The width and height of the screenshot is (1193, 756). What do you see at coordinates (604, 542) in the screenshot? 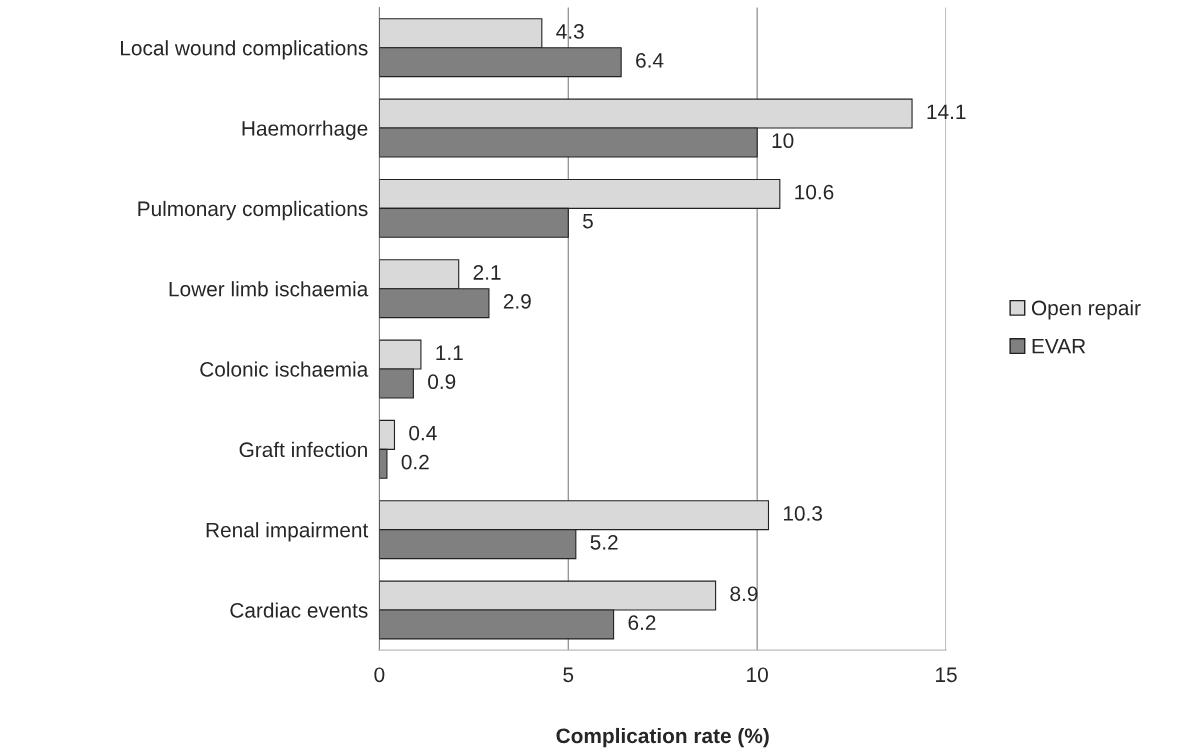
I see `data-label: 5.2` at bounding box center [604, 542].